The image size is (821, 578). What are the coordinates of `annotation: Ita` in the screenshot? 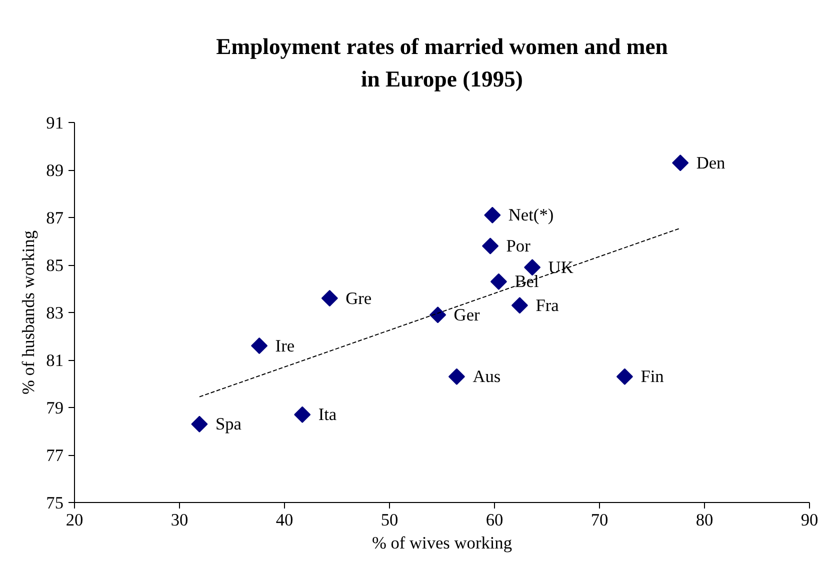 It's located at (327, 414).